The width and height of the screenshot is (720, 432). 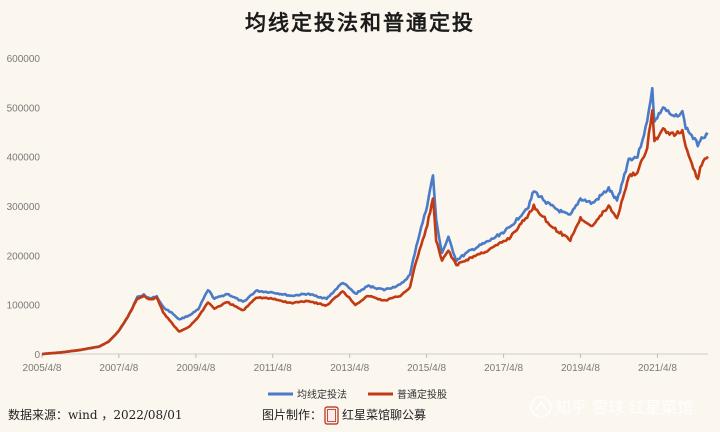 What do you see at coordinates (360, 22) in the screenshot?
I see `chart-title: 均线定投法和普通定投` at bounding box center [360, 22].